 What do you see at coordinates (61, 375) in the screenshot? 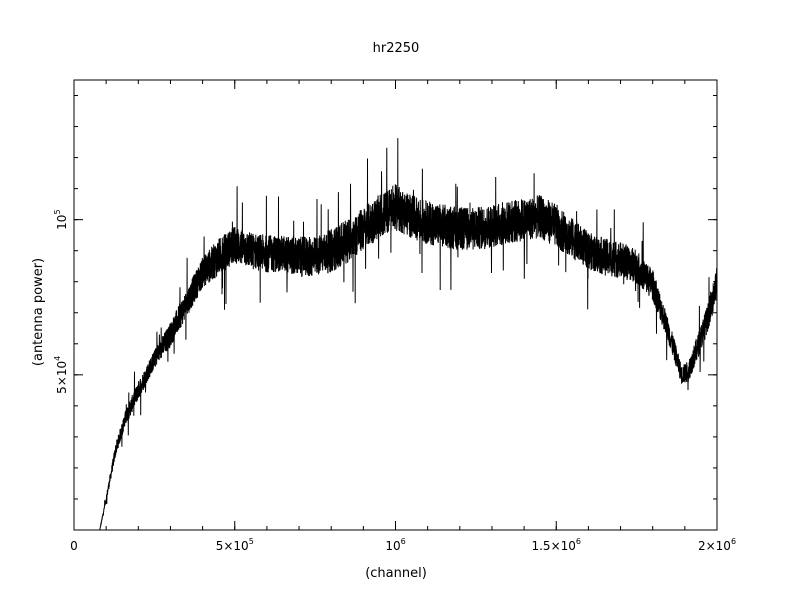
I see `y-tick-label: 5×104` at bounding box center [61, 375].